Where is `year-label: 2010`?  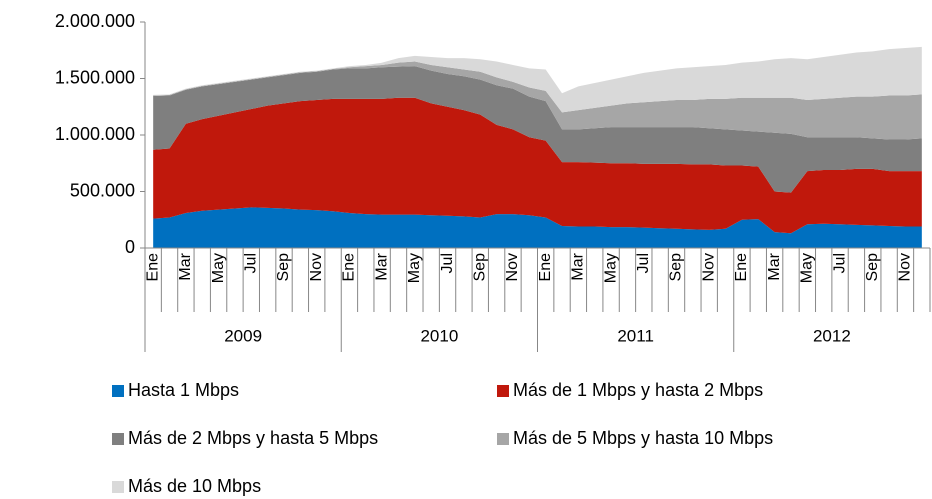 year-label: 2010 is located at coordinates (439, 335).